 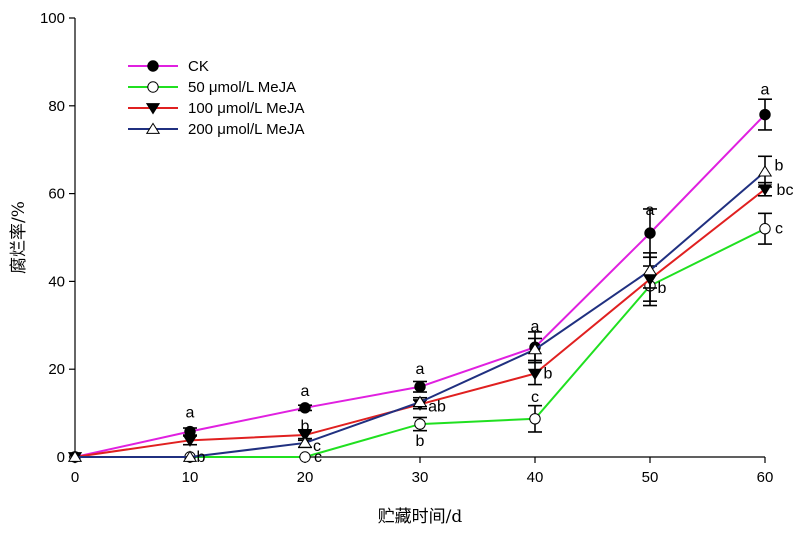 I want to click on y-axis-title: 腐烂率/%, so click(x=19, y=237).